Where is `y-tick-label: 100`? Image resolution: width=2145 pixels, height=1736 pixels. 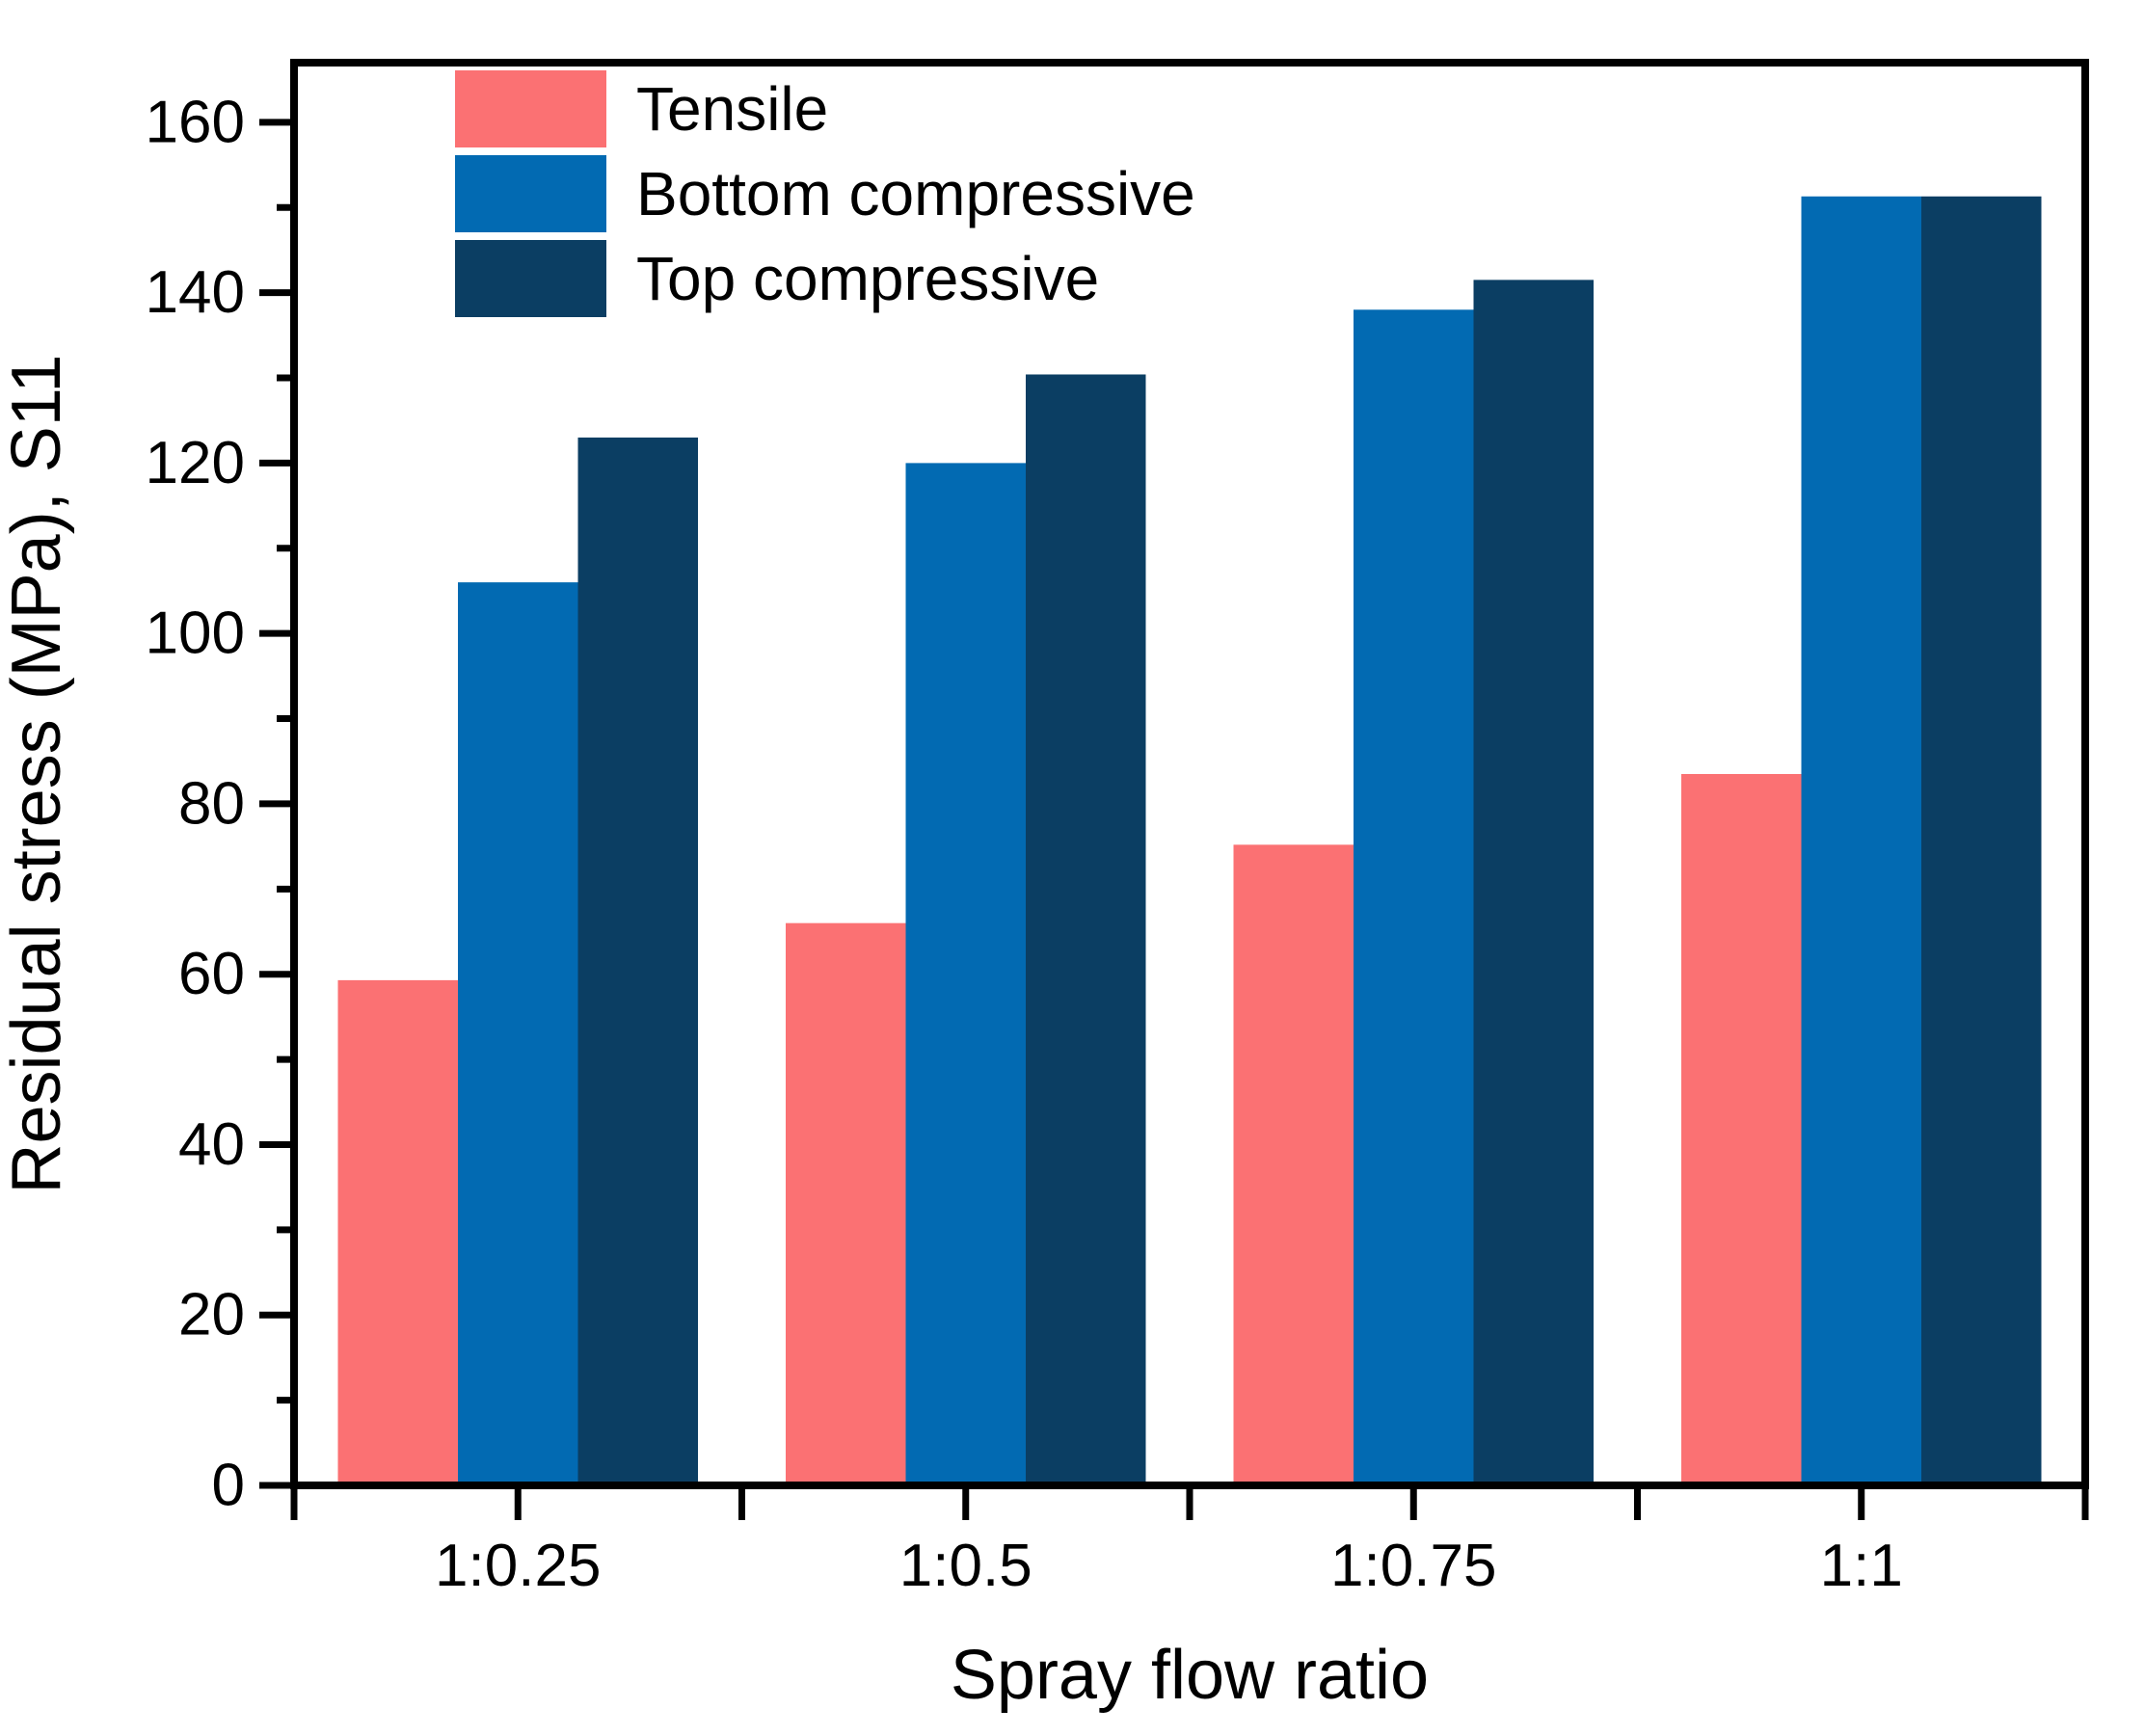 y-tick-label: 100 is located at coordinates (196, 634).